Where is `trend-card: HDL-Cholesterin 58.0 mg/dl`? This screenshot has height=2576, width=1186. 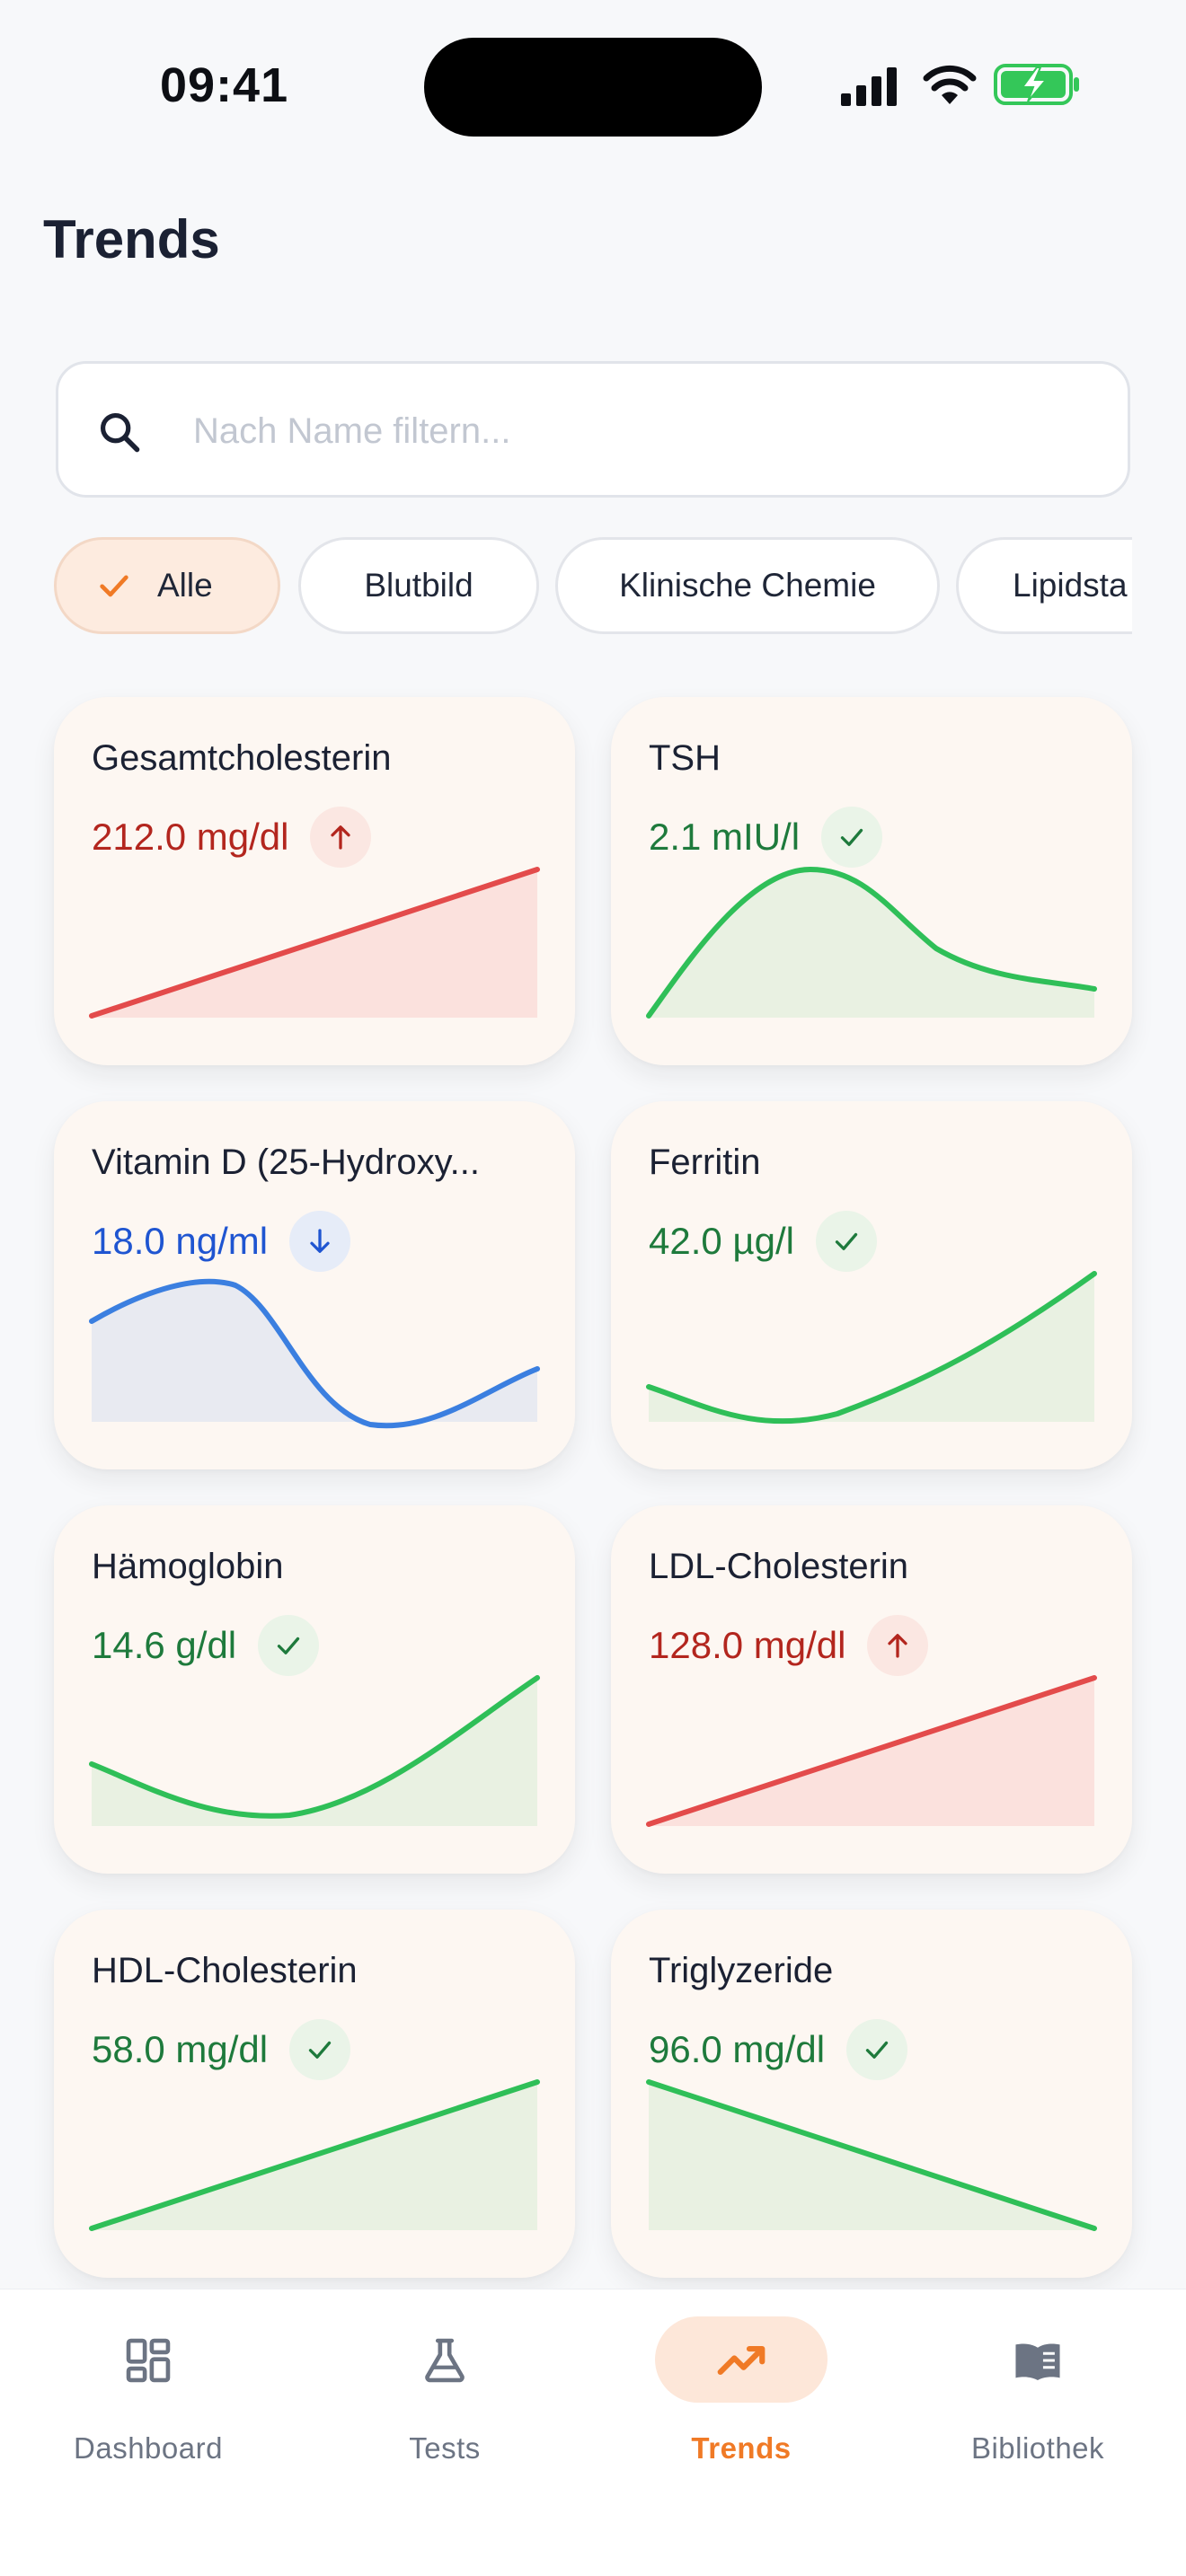 trend-card: HDL-Cholesterin 58.0 mg/dl is located at coordinates (314, 2094).